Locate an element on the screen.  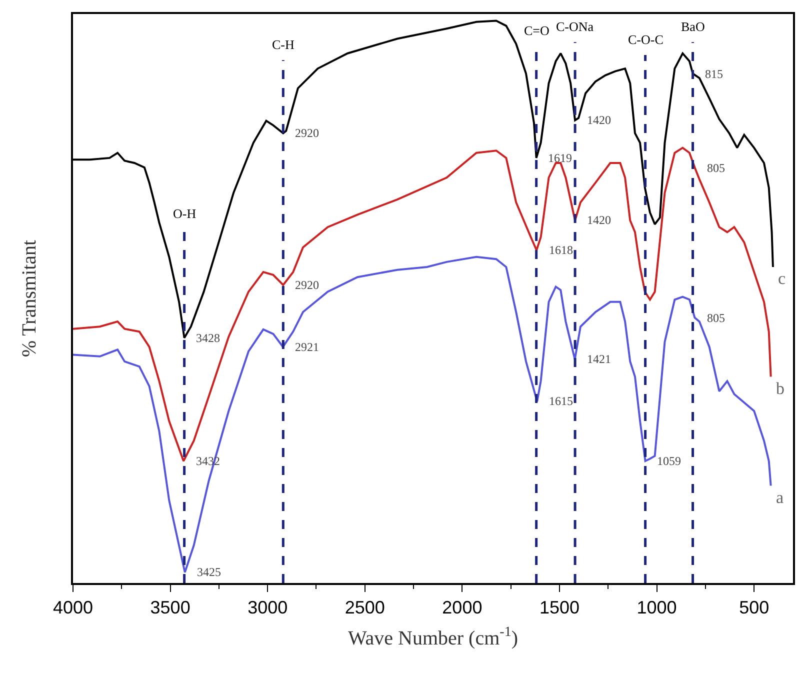
ref-line-label: C-H is located at coordinates (283, 44).